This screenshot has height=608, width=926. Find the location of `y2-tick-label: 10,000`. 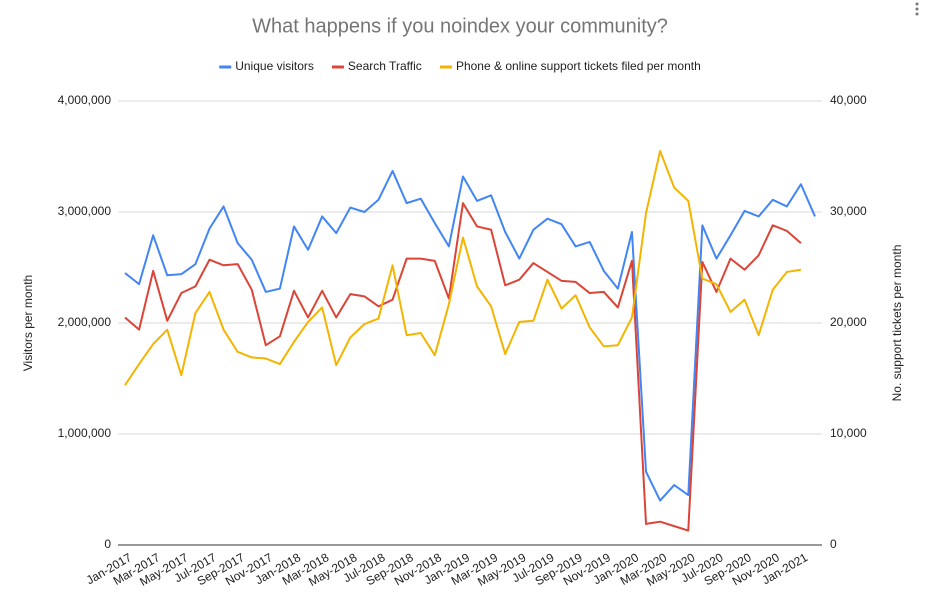

y2-tick-label: 10,000 is located at coordinates (848, 433).